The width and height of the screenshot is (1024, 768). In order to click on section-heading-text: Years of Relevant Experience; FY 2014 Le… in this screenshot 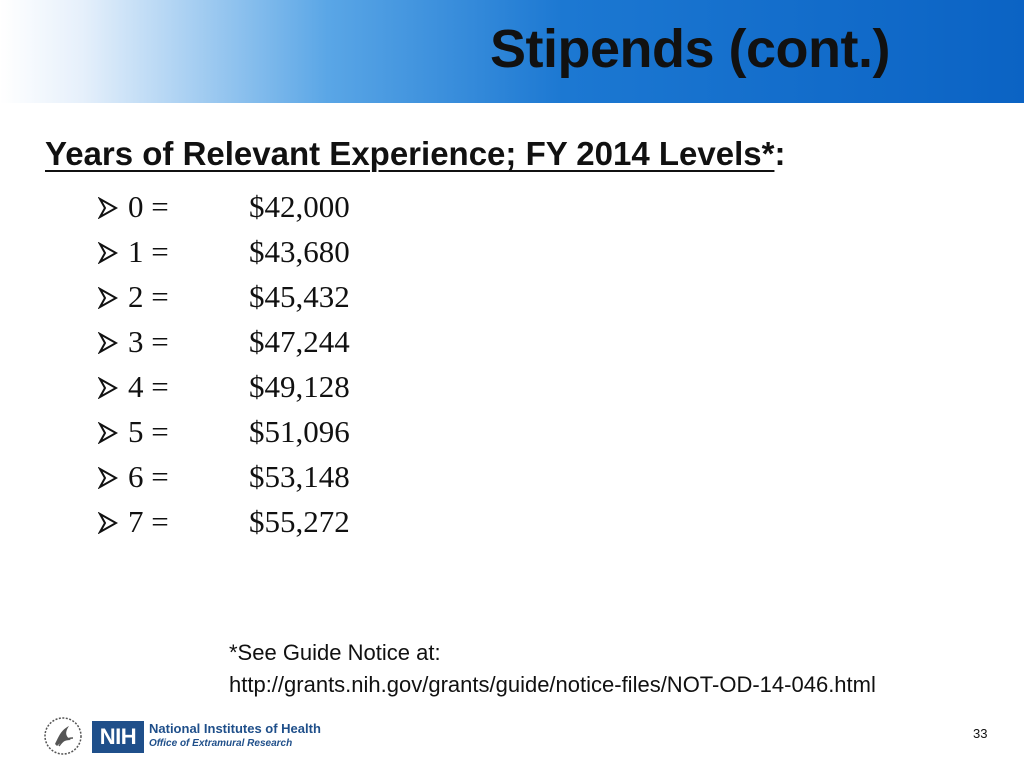, I will do `click(410, 153)`.